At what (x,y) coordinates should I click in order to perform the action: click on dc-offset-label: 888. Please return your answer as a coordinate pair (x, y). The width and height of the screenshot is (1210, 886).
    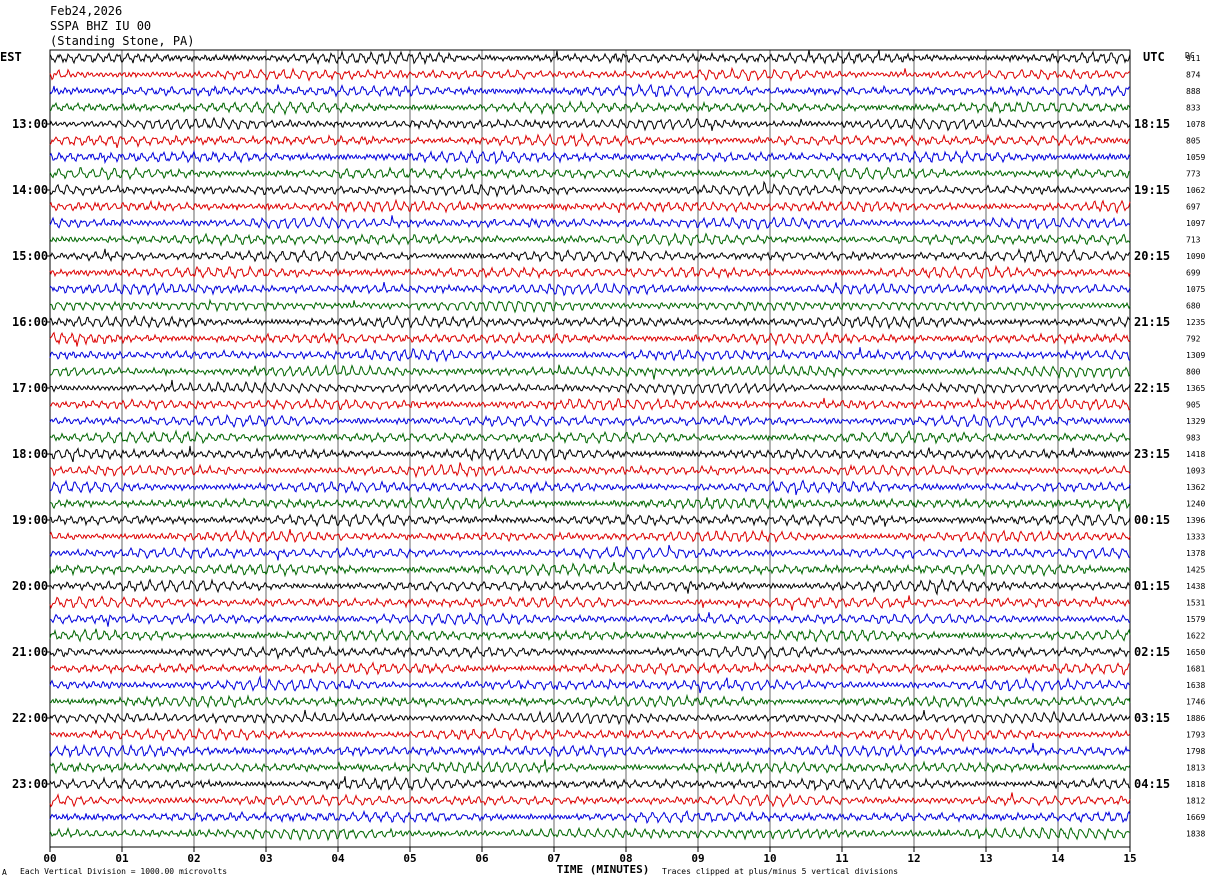
    Looking at the image, I should click on (1193, 91).